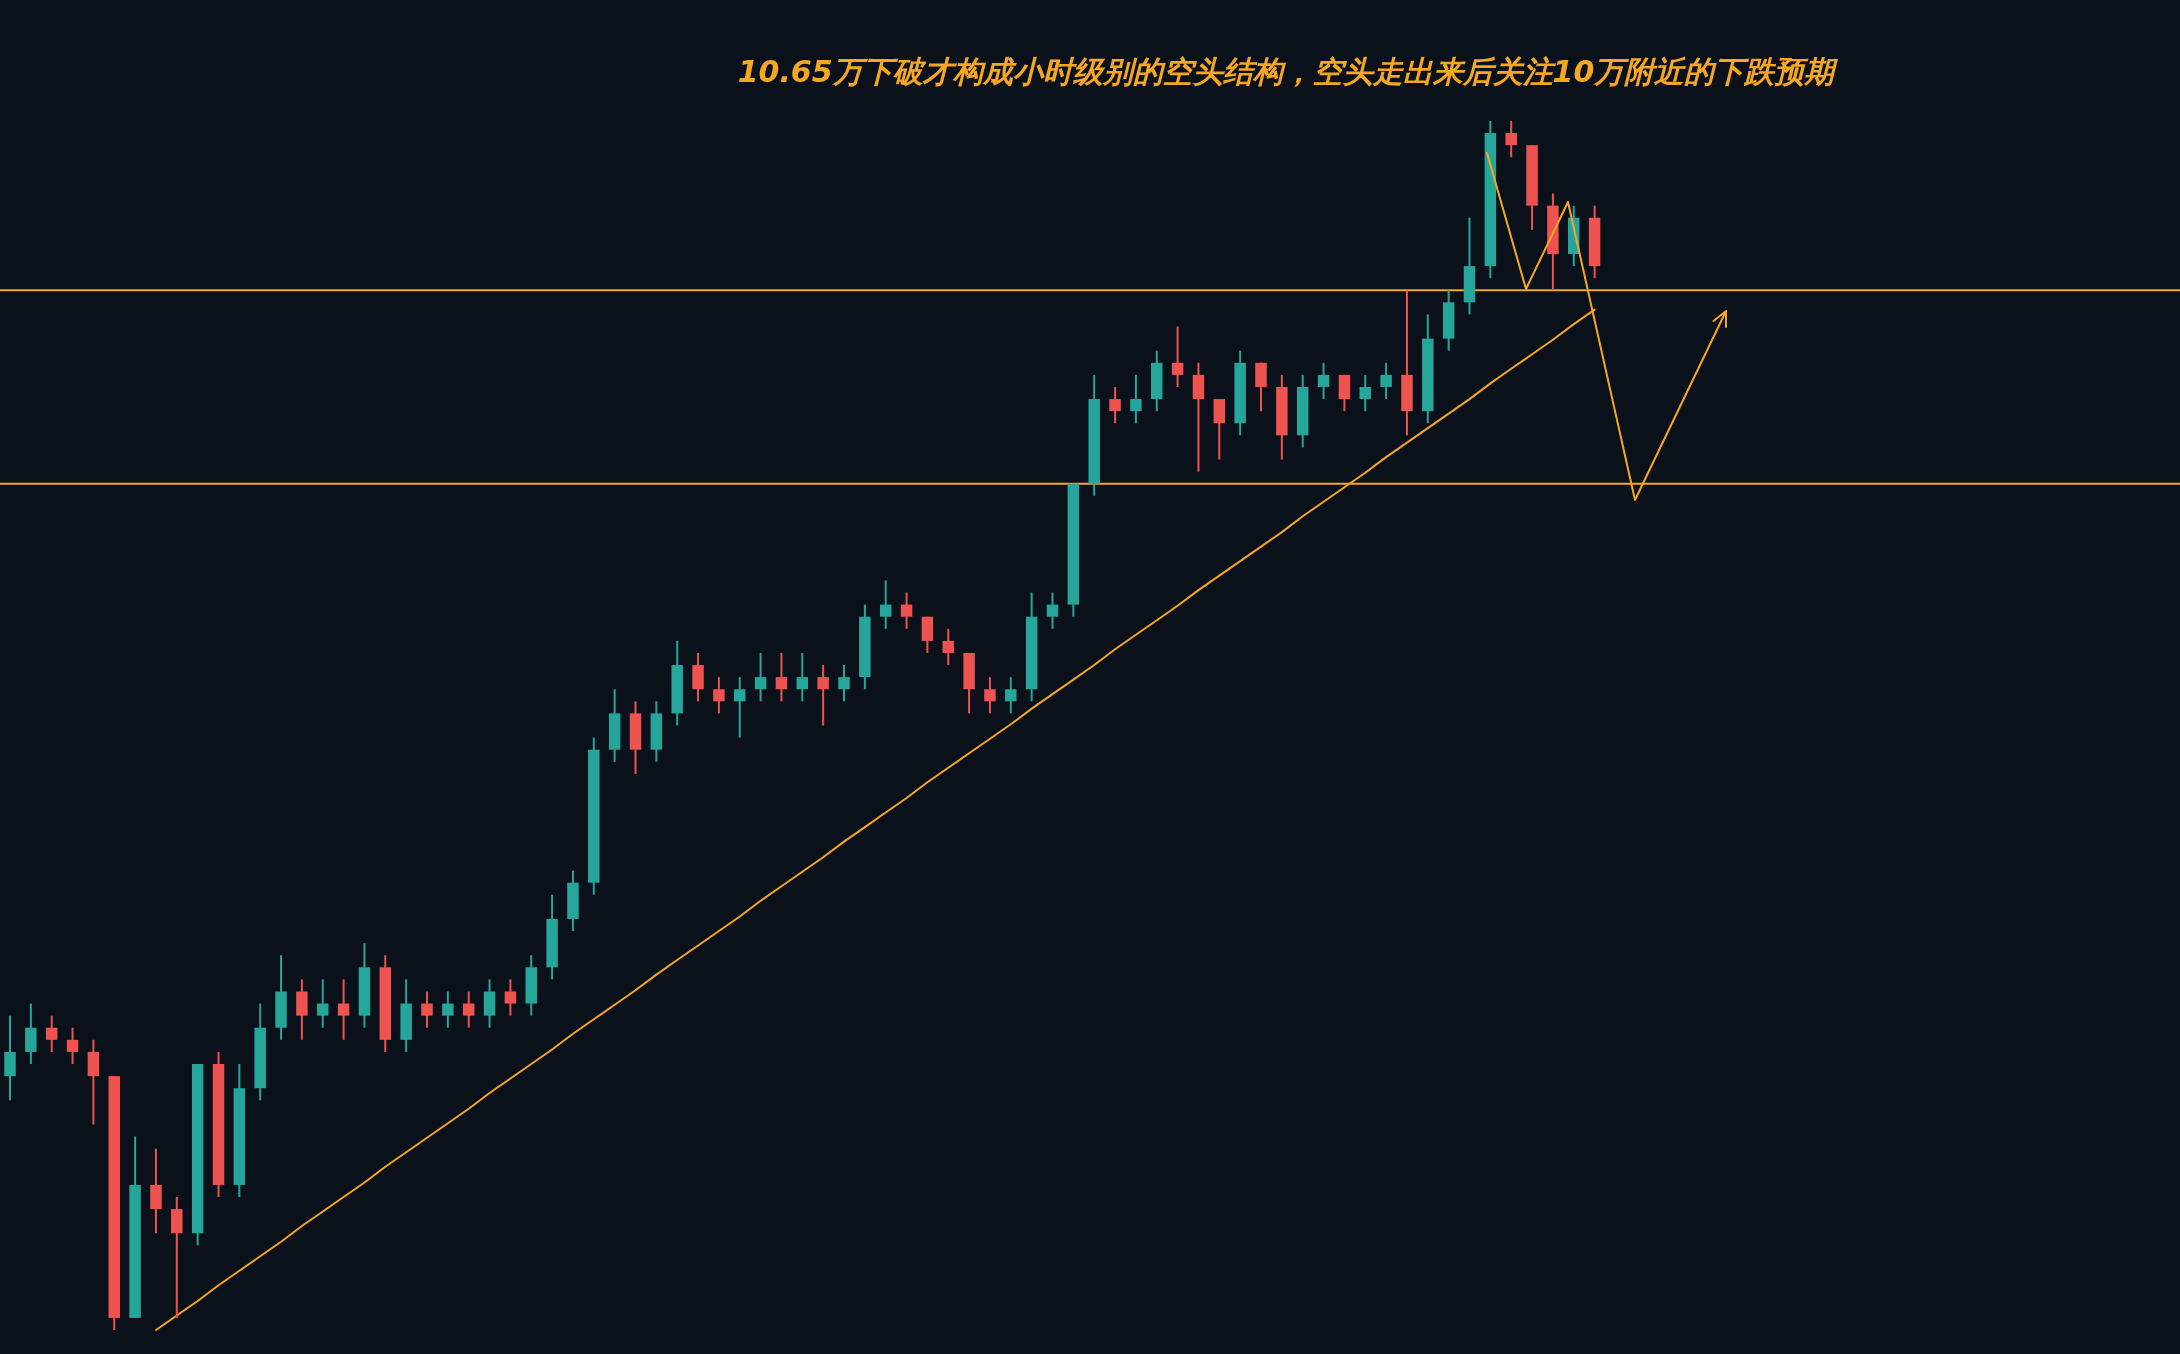 The height and width of the screenshot is (1354, 2180). I want to click on chart-title: 10.65万下破才构成小时级别的空头结构，空头走出来后关注10万附近的下跌预期, so click(1288, 71).